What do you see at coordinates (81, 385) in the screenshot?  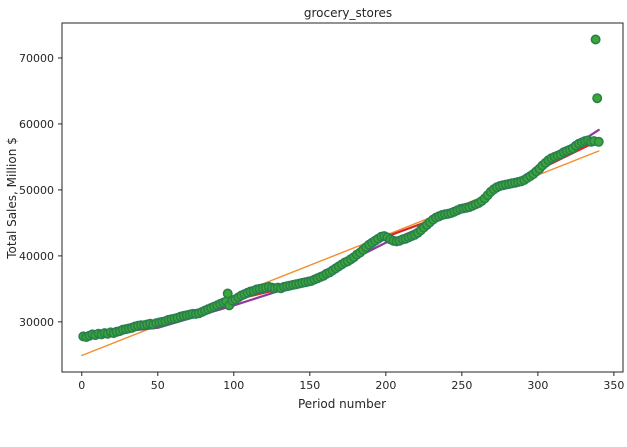 I see `x-tick-label: 0` at bounding box center [81, 385].